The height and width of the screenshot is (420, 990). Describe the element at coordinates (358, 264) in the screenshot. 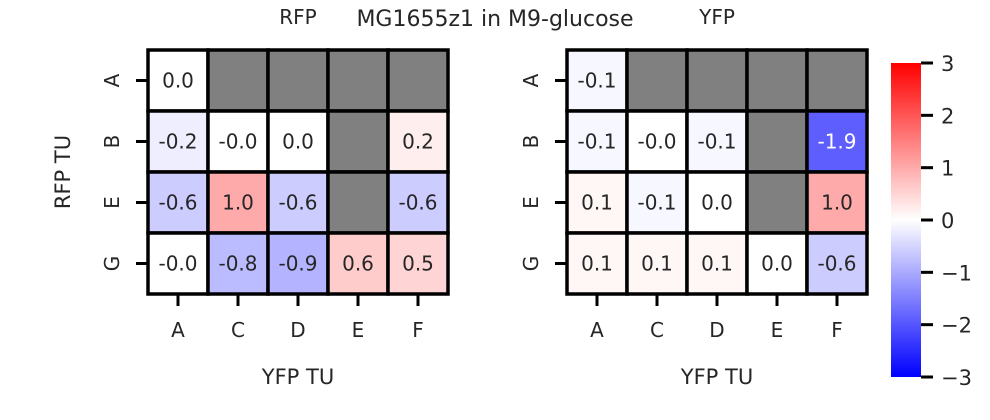

I see `heatmap-cell-label: 0.6` at that location.